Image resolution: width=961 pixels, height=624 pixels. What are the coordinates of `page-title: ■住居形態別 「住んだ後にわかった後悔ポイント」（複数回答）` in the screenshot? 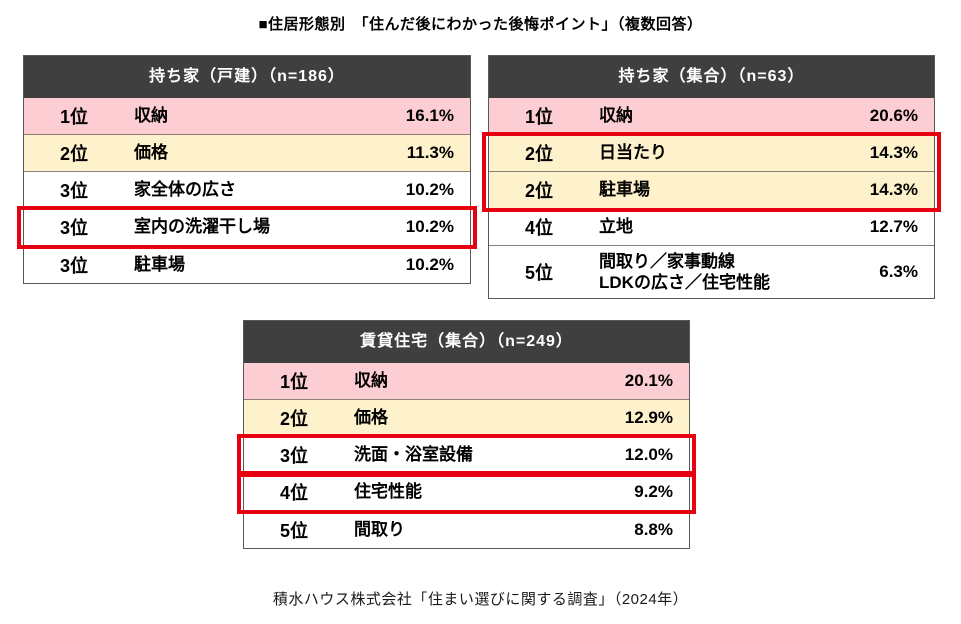 It's located at (480, 24).